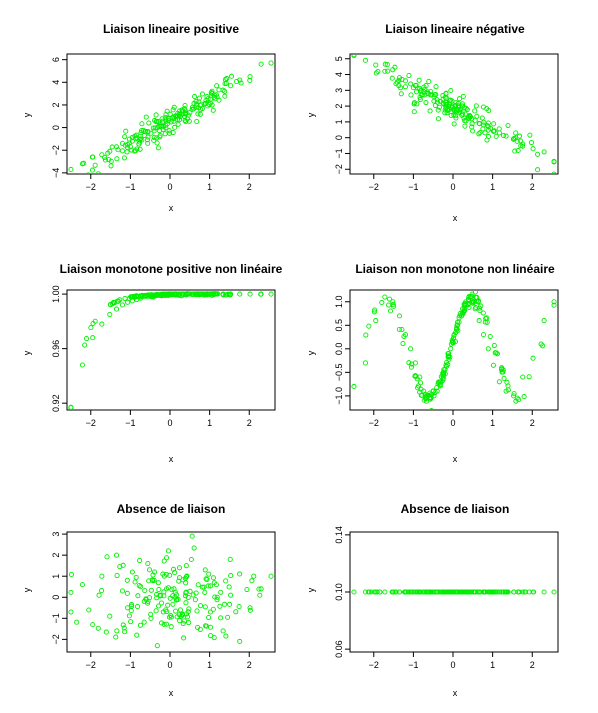  I want to click on y-tick-label: 0.96, so click(56, 349).